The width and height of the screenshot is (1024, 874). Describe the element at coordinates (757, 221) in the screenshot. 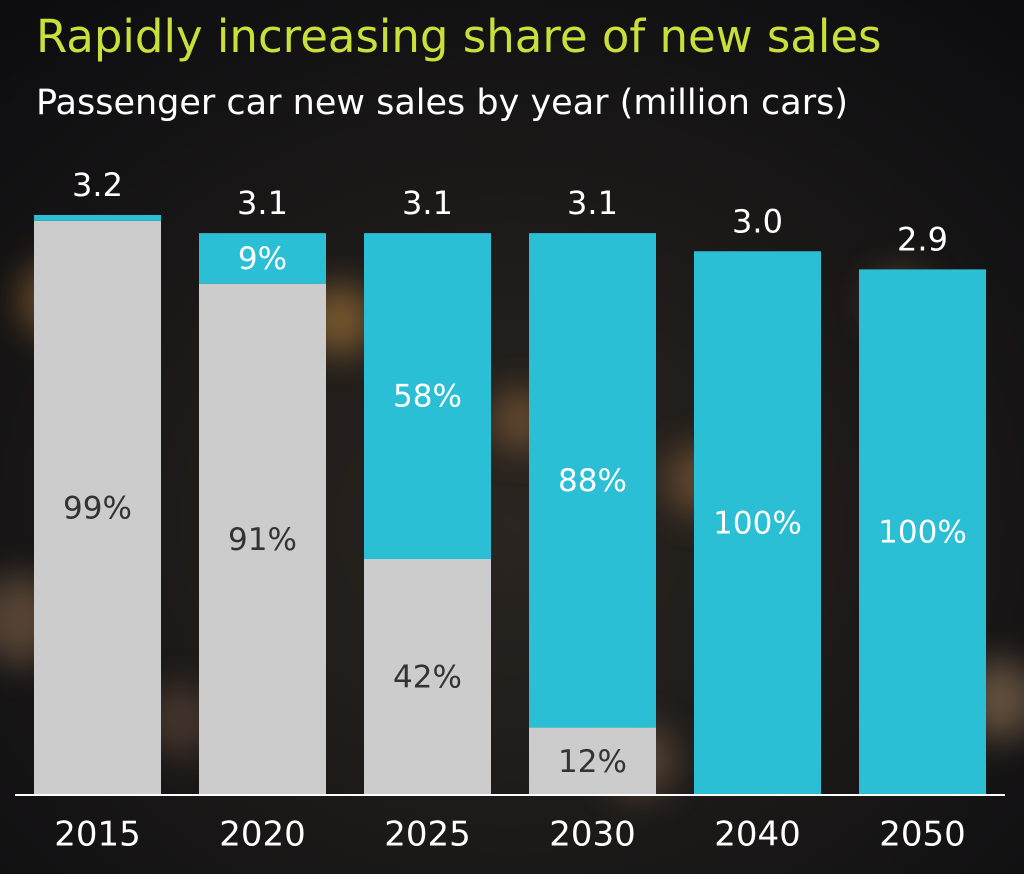

I see `total-label: 3.0` at that location.